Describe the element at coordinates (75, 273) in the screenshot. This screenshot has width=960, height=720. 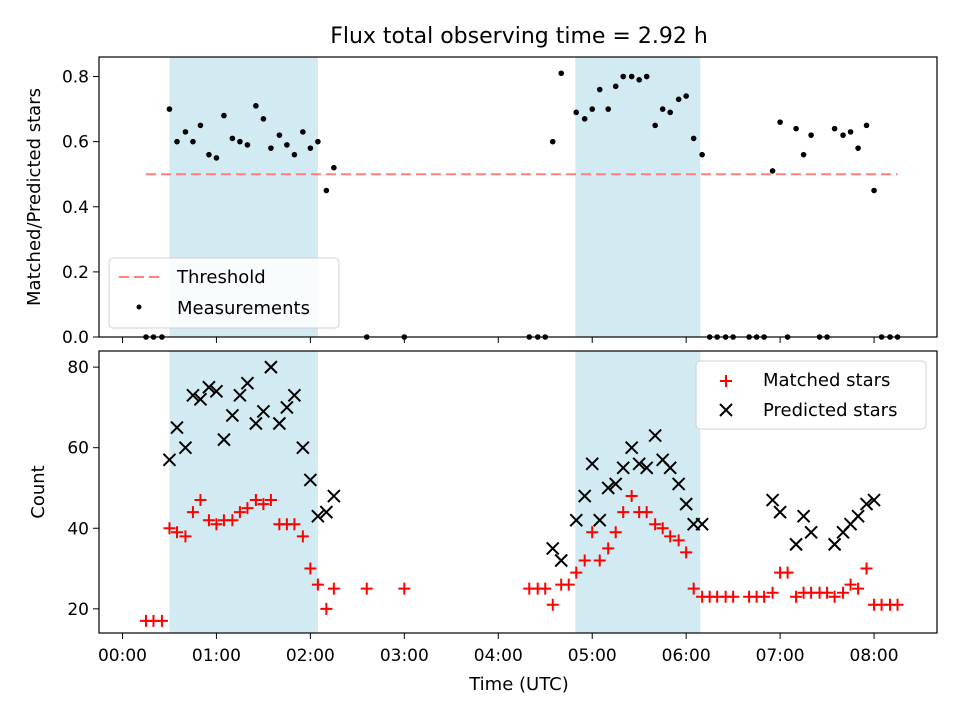
I see `y-tick-label: 0.2` at that location.